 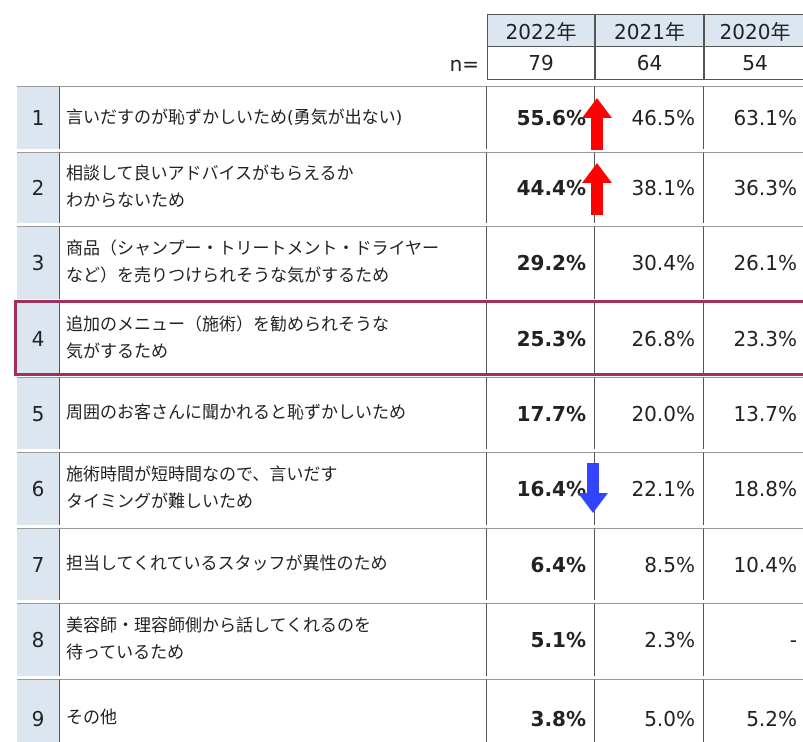 I want to click on label-line: 待っているため, so click(x=125, y=653).